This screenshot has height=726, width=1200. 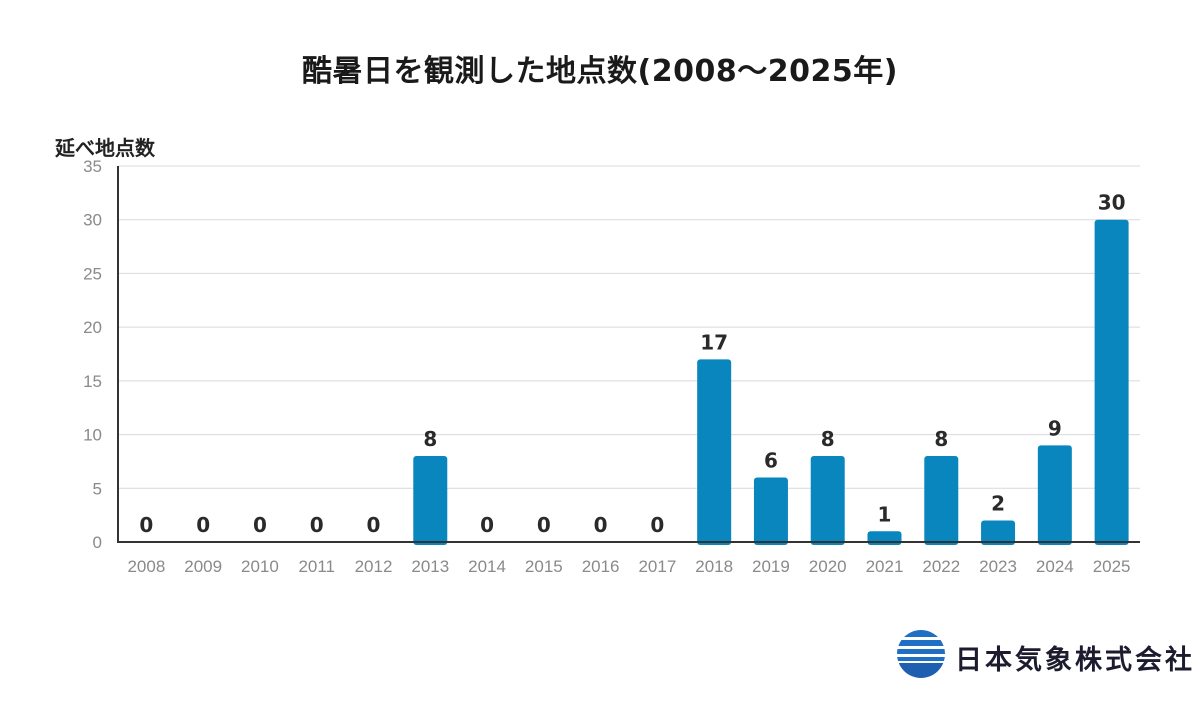 What do you see at coordinates (430, 566) in the screenshot?
I see `x-tick-label: 2013` at bounding box center [430, 566].